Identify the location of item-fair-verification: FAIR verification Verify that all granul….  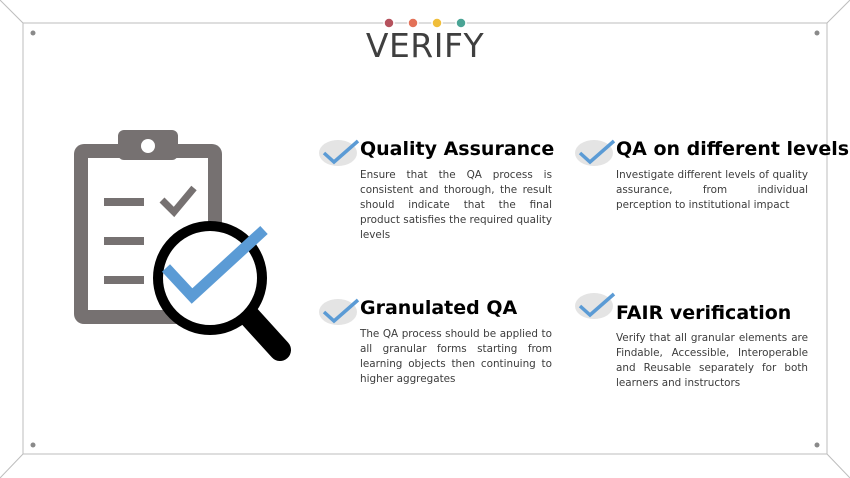
(699, 346).